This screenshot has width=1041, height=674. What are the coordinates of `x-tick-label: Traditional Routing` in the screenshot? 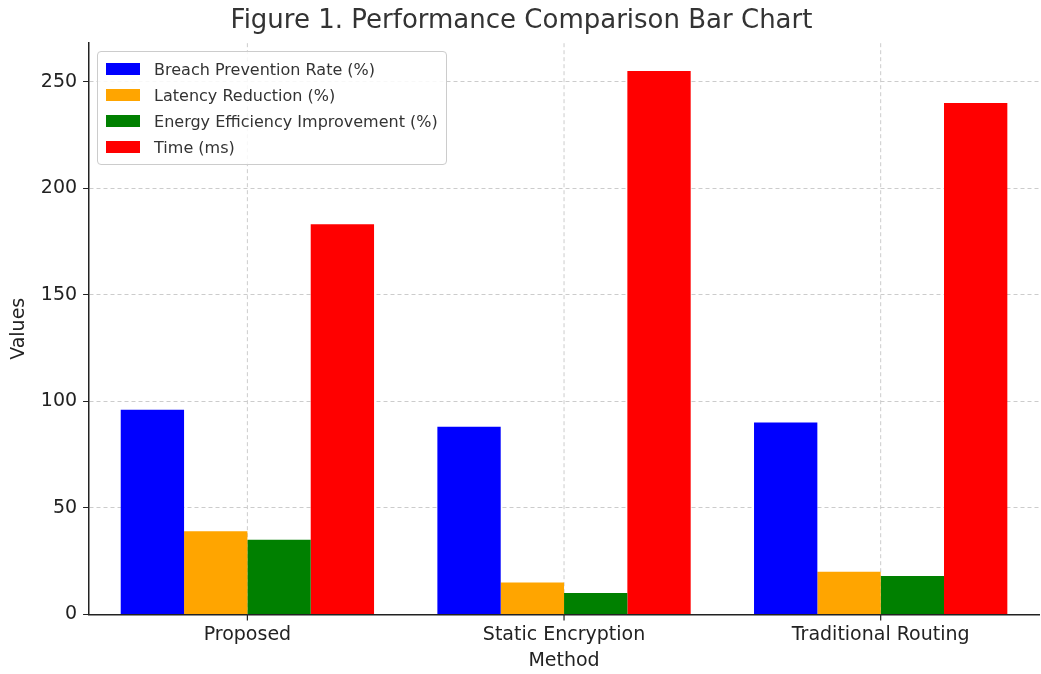 It's located at (880, 632).